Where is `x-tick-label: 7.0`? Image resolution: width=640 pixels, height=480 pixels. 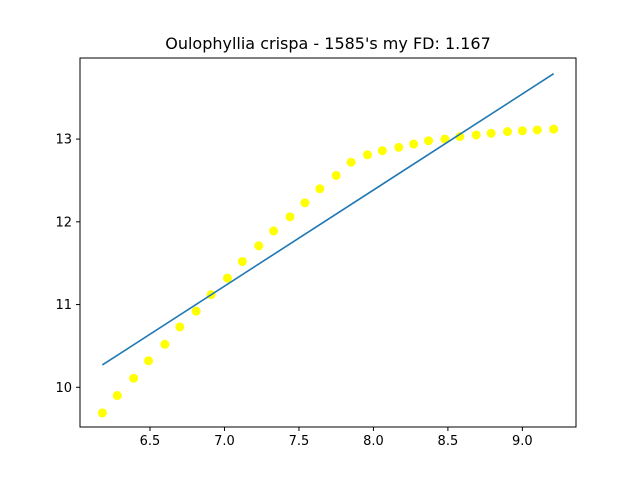 x-tick-label: 7.0 is located at coordinates (224, 441).